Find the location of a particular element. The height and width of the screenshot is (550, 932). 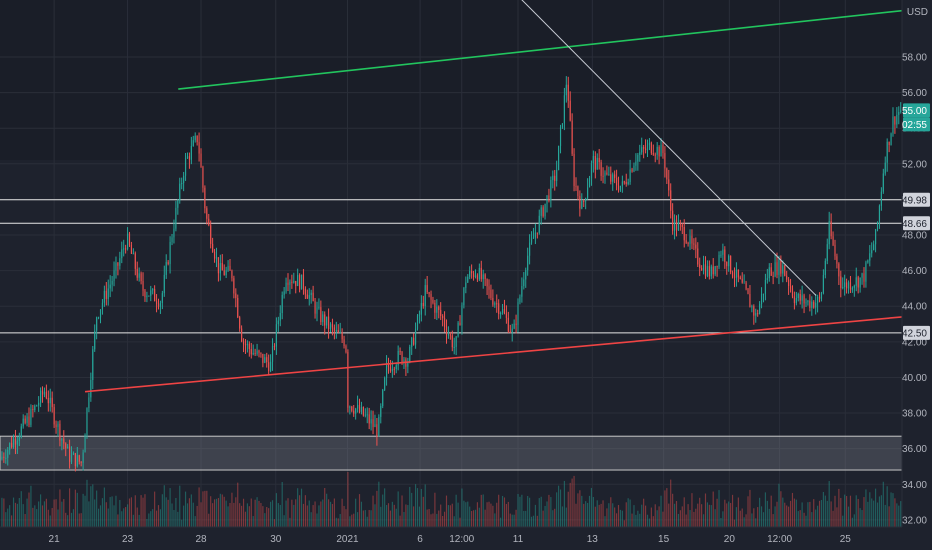

trendline-upper-channel is located at coordinates (540, 49).